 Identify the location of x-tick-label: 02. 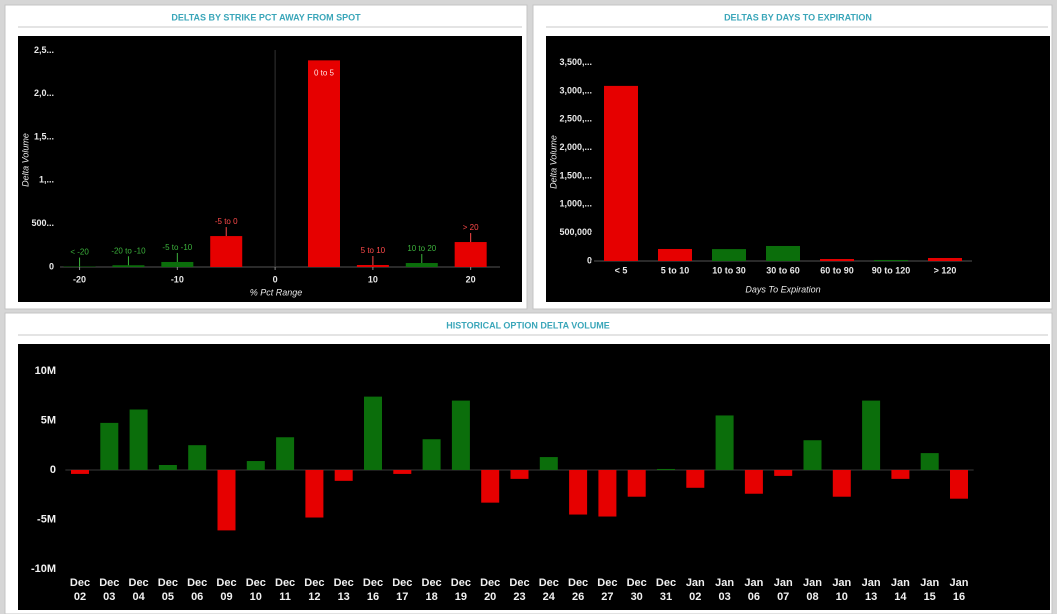
(80, 597).